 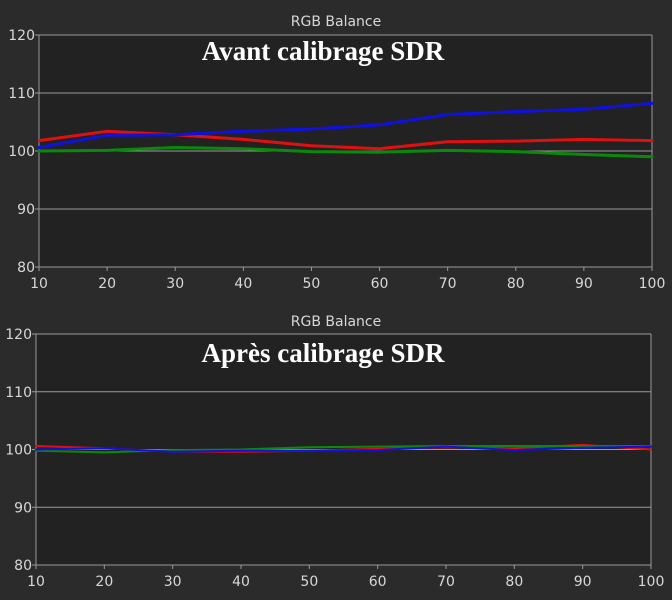 I want to click on chart-title: Avant calibrage SDR, so click(x=323, y=51).